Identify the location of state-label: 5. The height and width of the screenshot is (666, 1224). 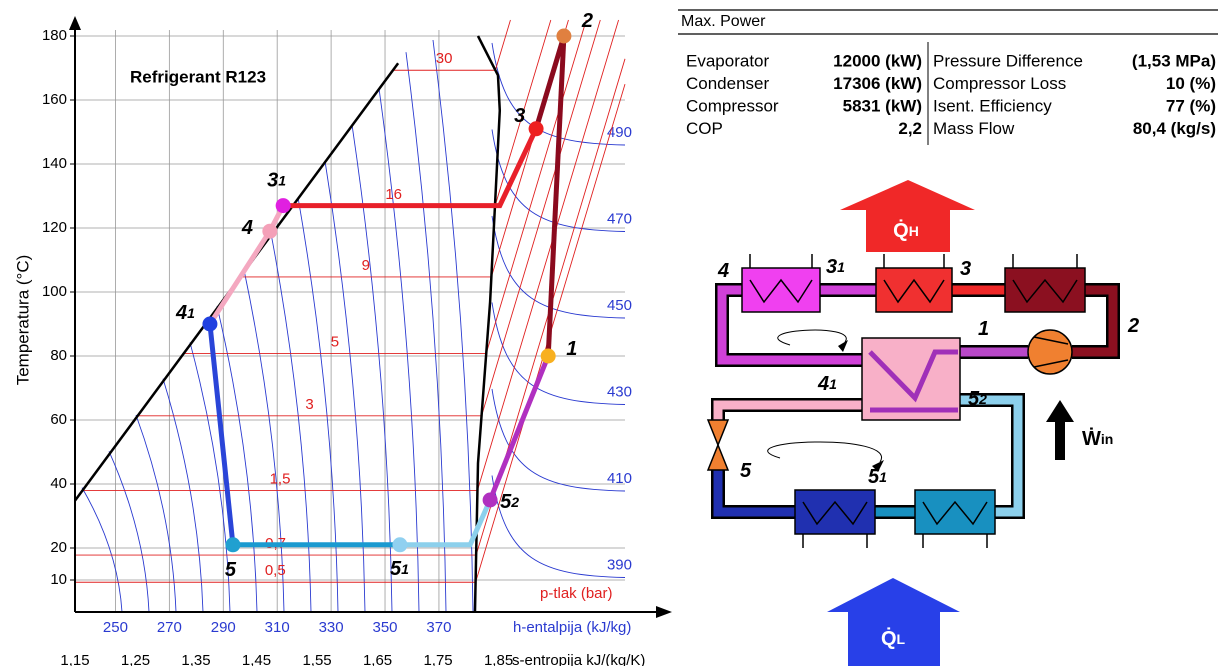
(231, 570).